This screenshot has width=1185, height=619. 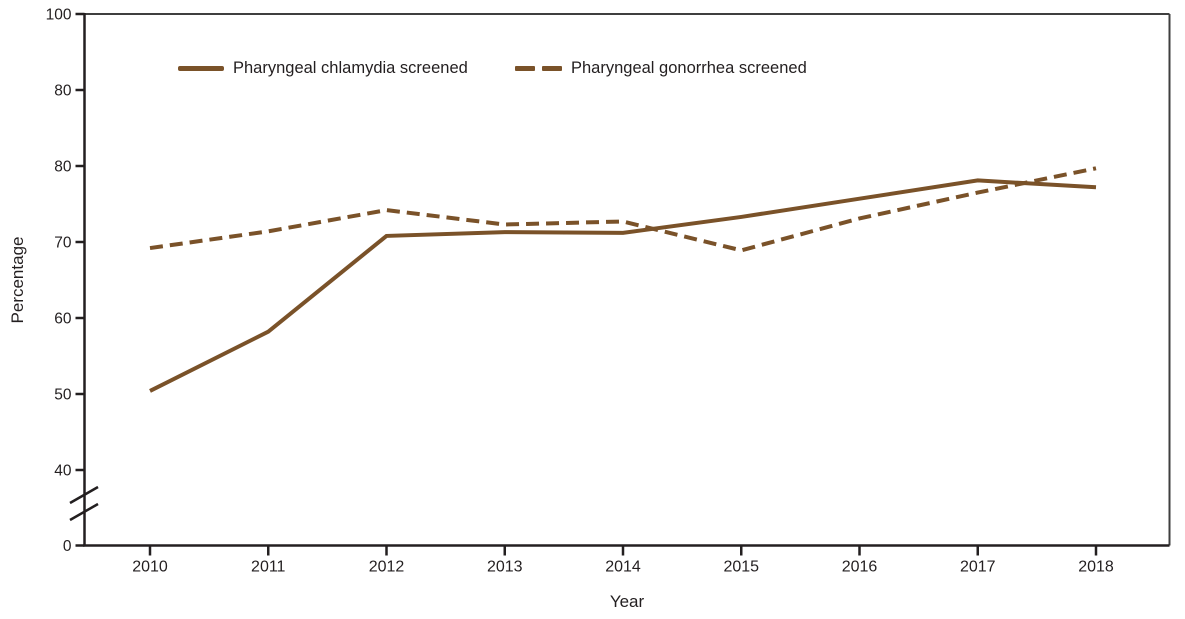 What do you see at coordinates (505, 567) in the screenshot?
I see `x-tick-label: 2013` at bounding box center [505, 567].